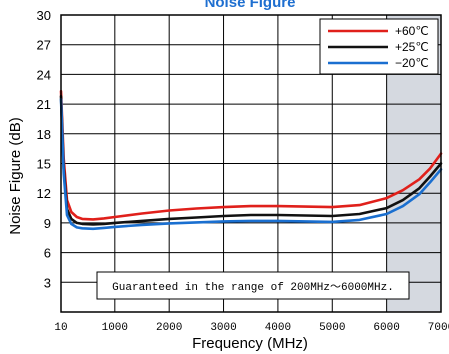 The image size is (449, 354). What do you see at coordinates (44, 74) in the screenshot?
I see `y-tick-label: 24` at bounding box center [44, 74].